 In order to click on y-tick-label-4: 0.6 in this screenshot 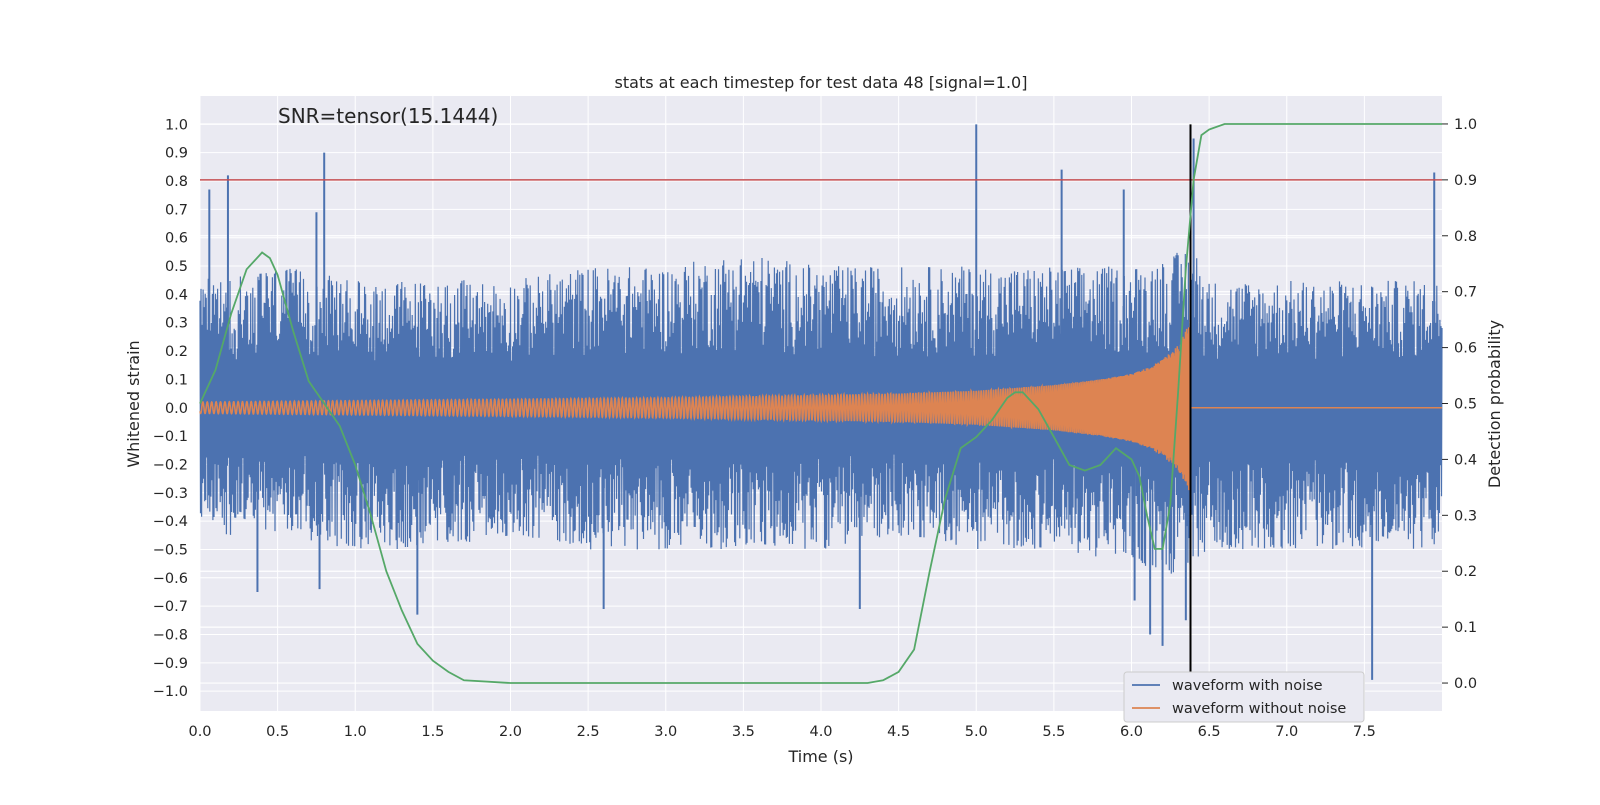, I will do `click(176, 239)`.